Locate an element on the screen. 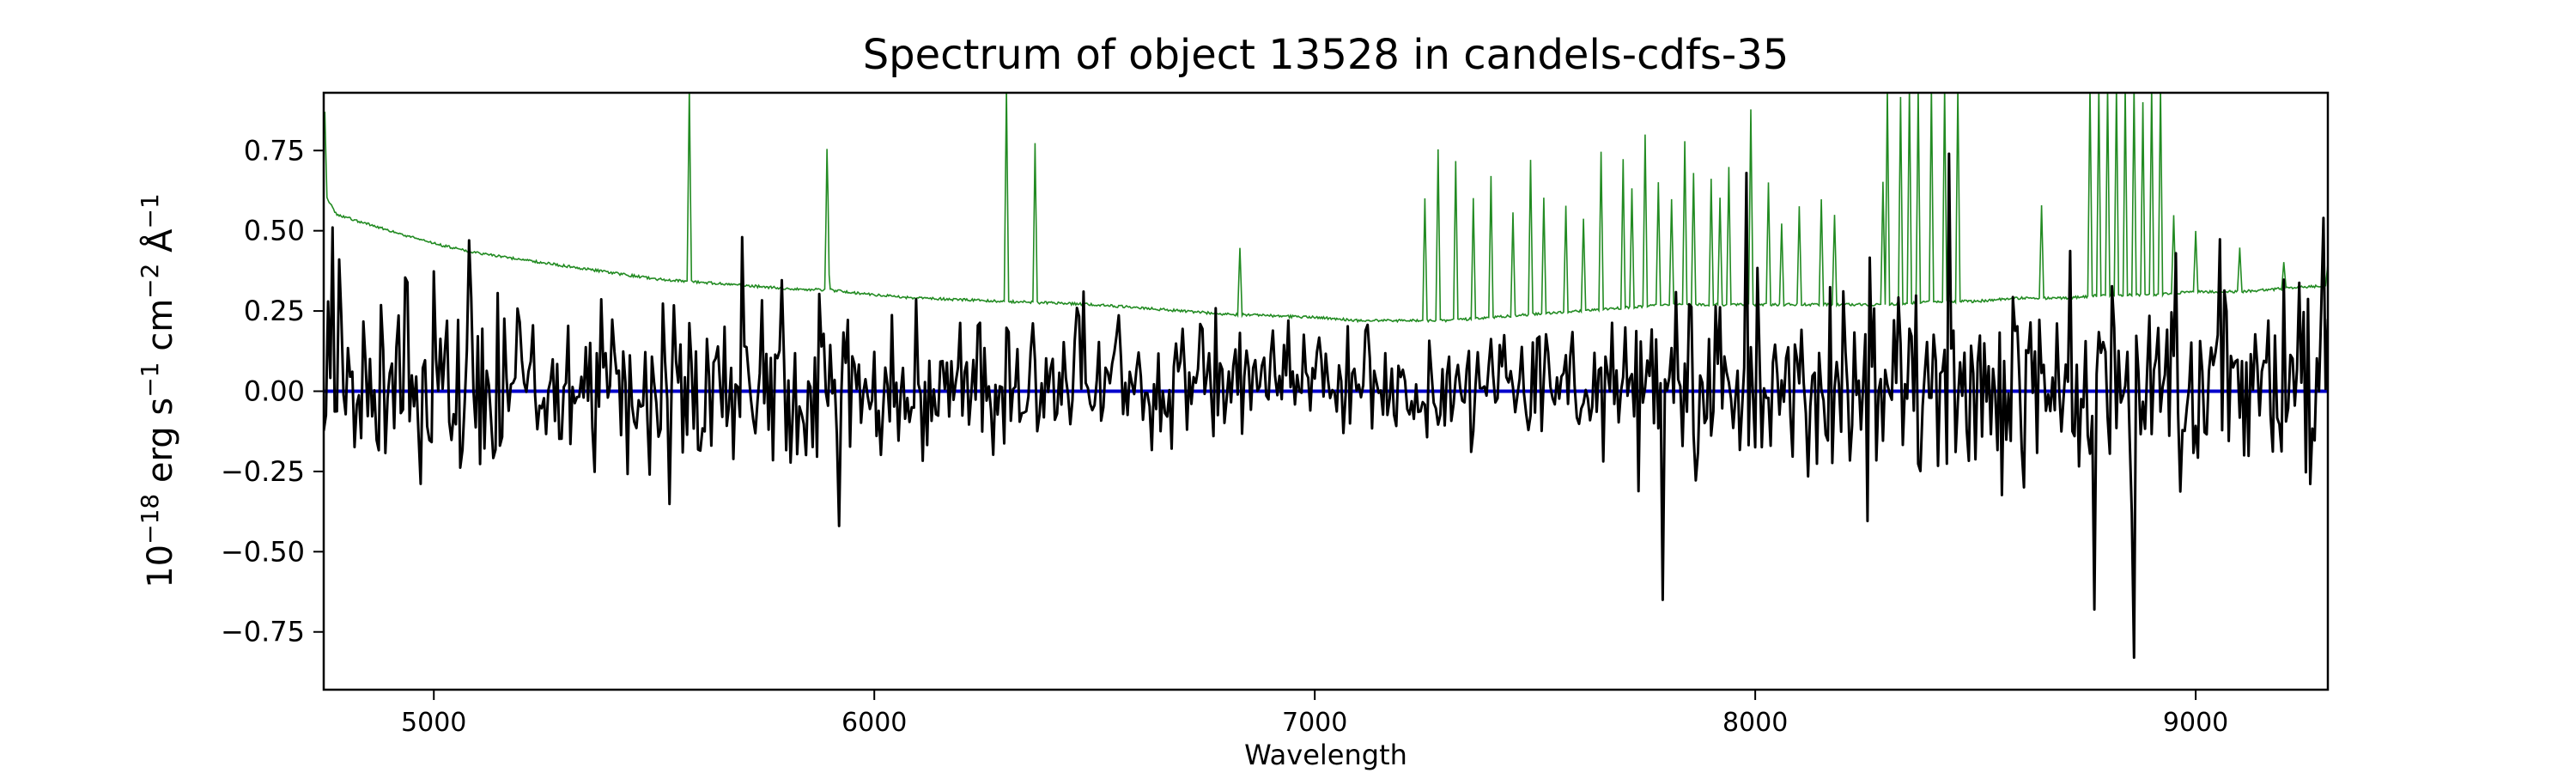  x-tick-label: 8000 is located at coordinates (1755, 723).